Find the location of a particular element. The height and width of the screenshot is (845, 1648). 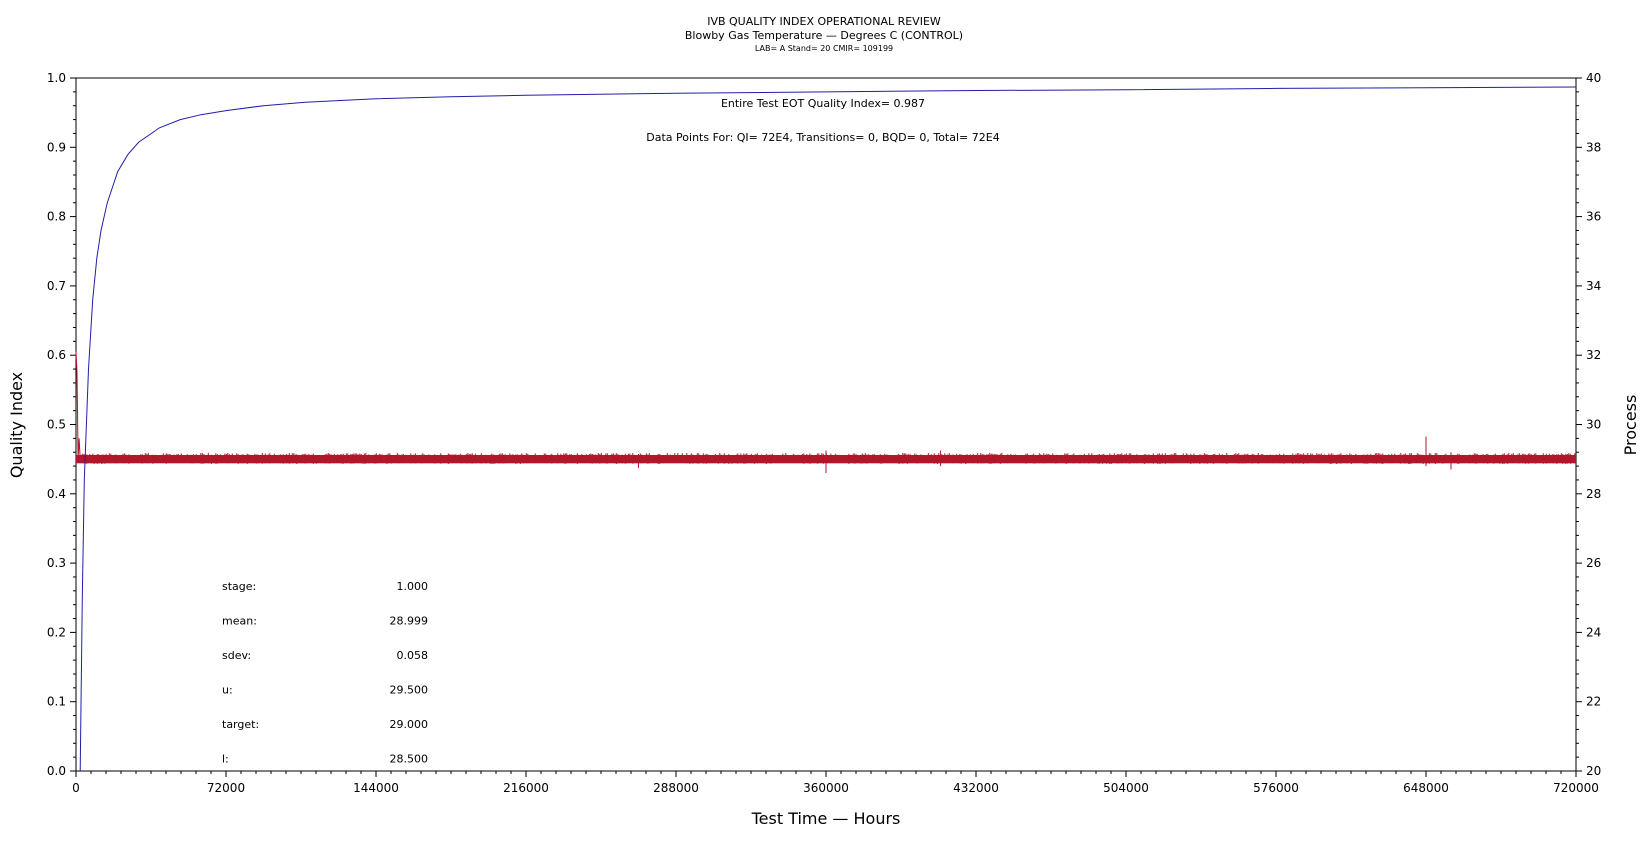

y-right-axis-label: Process is located at coordinates (1630, 425).